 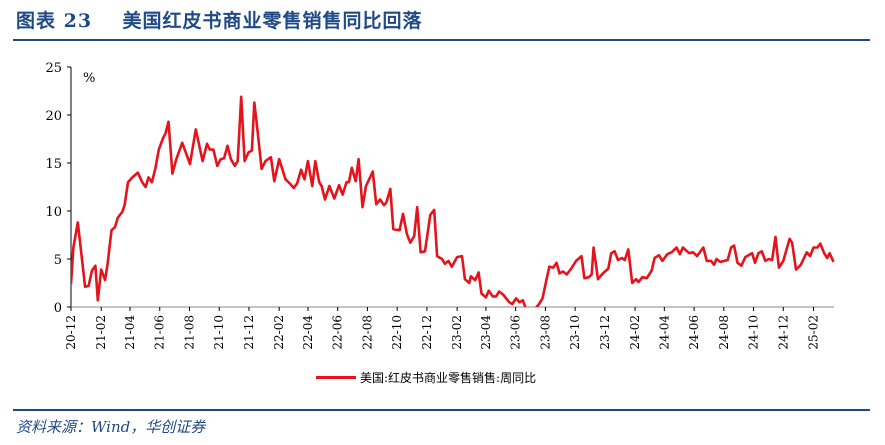 I want to click on x-tick-label: 22-10, so click(x=397, y=332).